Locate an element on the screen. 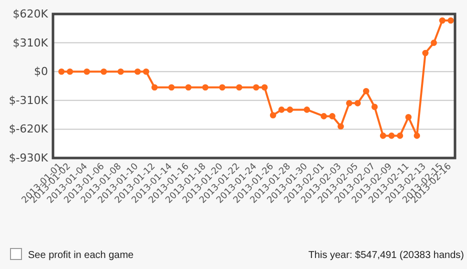 This screenshot has height=269, width=467. y-tick-label: $620K is located at coordinates (30, 14).